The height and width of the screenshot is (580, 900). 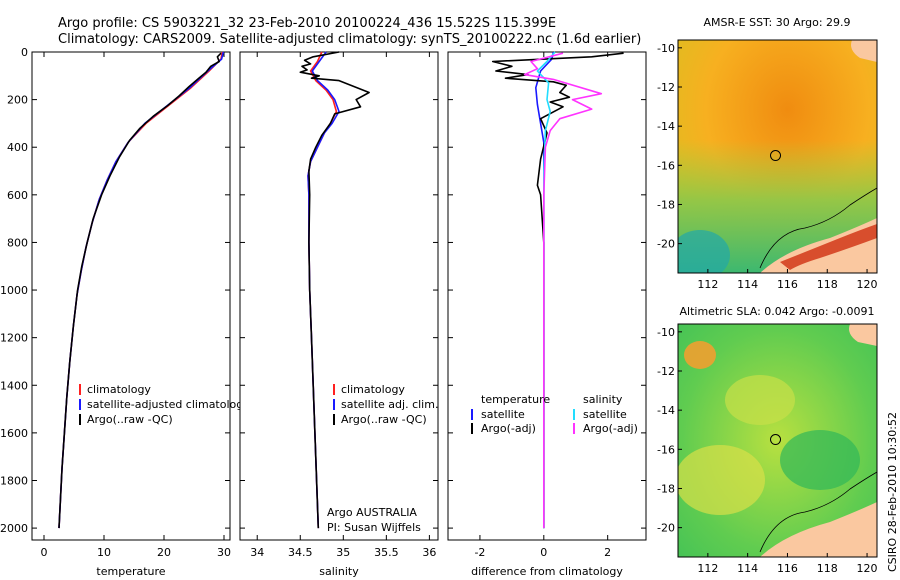 I want to click on x-tick-label: 2, so click(x=607, y=552).